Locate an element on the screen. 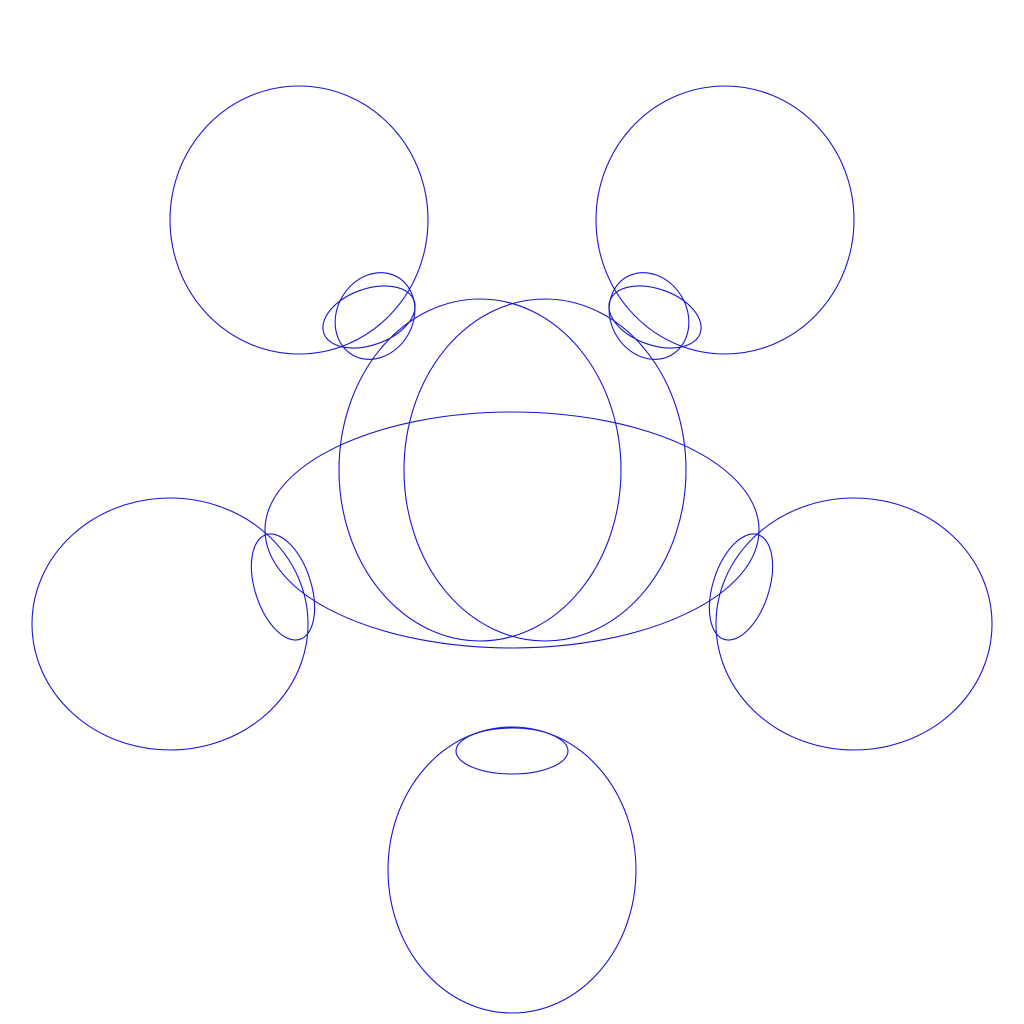 The height and width of the screenshot is (1024, 1024). loop-top-left-a is located at coordinates (369, 317).